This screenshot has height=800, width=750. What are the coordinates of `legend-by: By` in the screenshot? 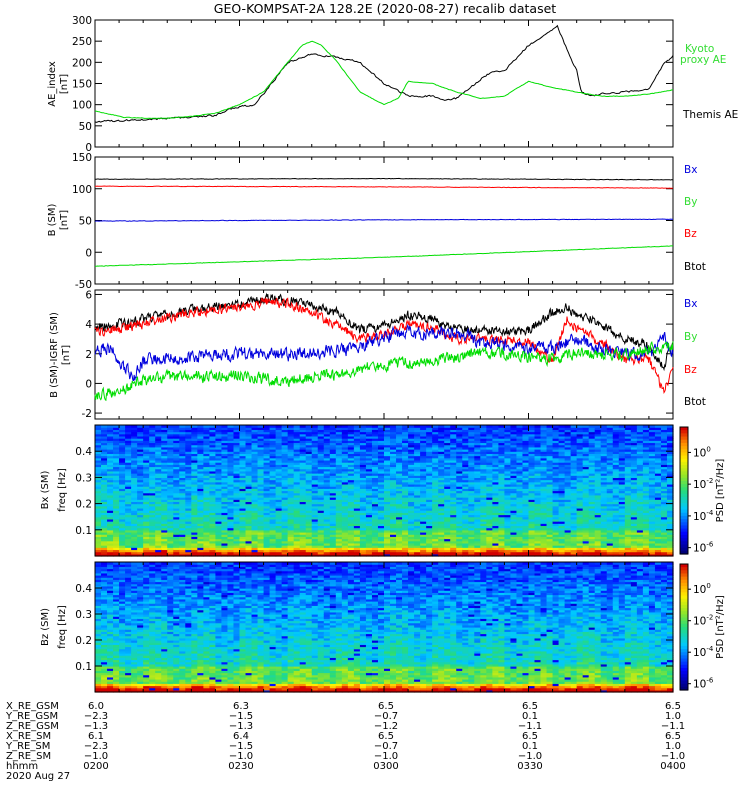 It's located at (690, 202).